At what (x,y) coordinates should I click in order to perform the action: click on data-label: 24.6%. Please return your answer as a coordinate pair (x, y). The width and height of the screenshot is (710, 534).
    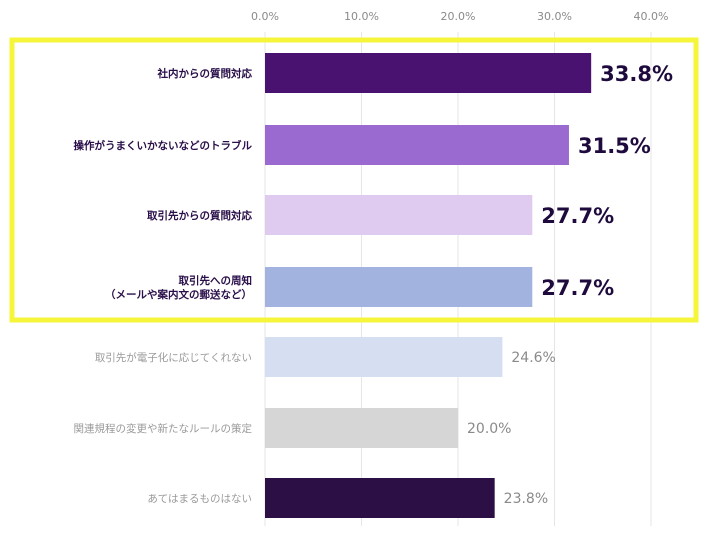
    Looking at the image, I should click on (533, 358).